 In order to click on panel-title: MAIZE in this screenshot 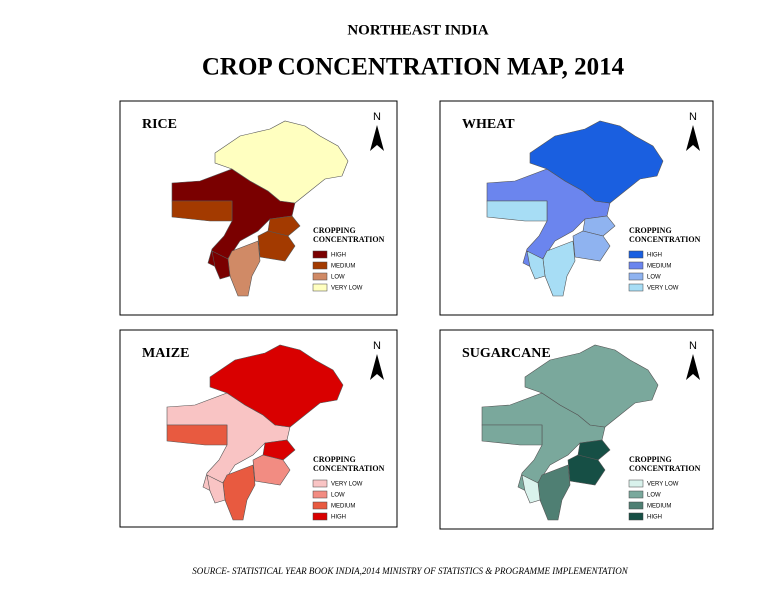, I will do `click(165, 353)`.